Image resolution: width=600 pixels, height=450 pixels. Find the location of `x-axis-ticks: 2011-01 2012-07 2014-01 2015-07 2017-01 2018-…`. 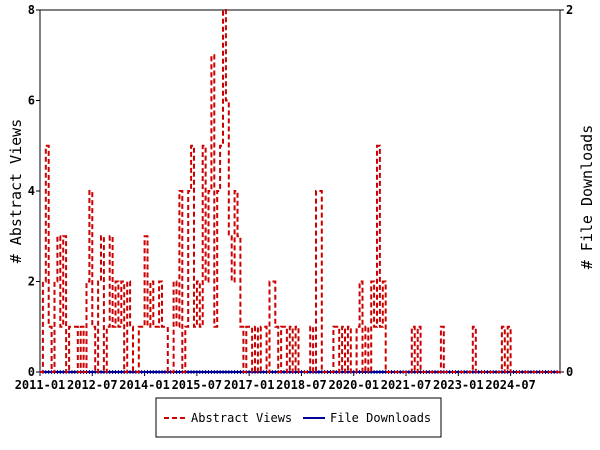

x-axis-ticks: 2011-01 2012-07 2014-01 2015-07 2017-01 2018-… is located at coordinates (275, 382).